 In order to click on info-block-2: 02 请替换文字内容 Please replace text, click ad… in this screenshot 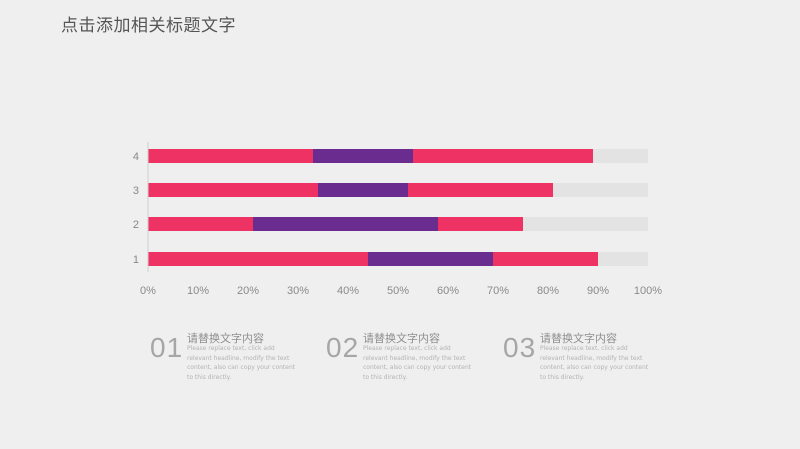, I will do `click(411, 355)`.